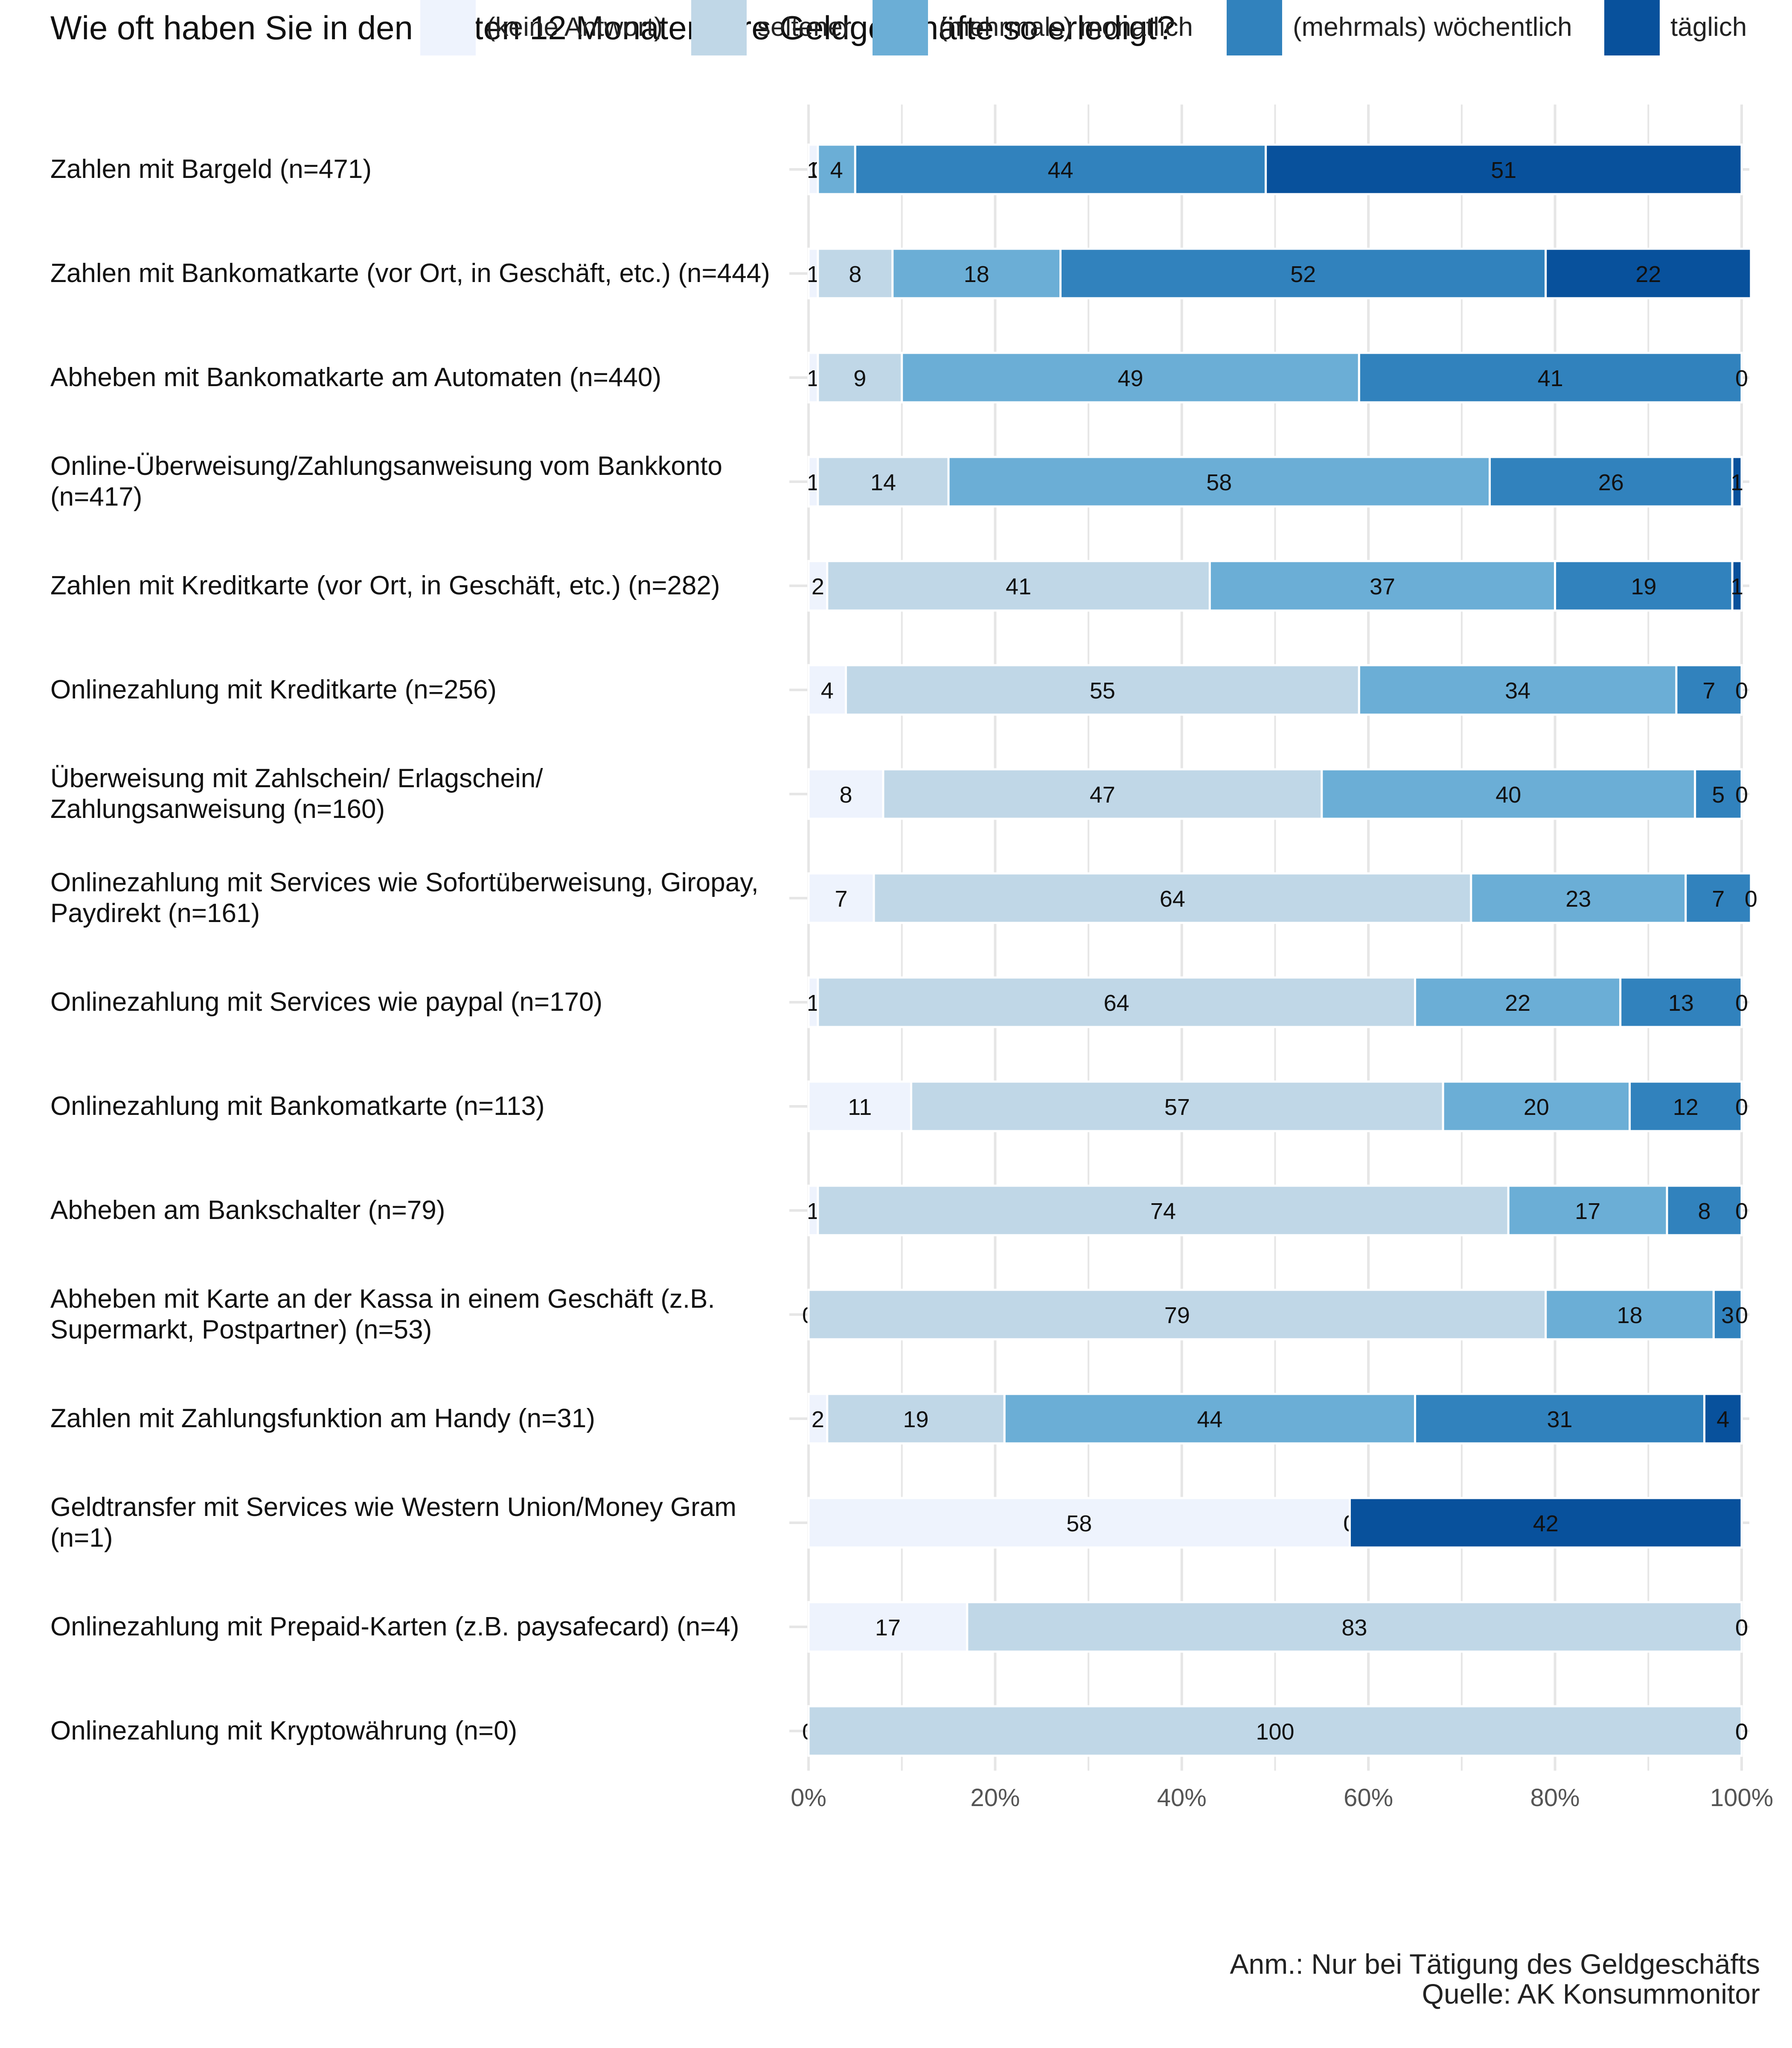 Image resolution: width=1792 pixels, height=2048 pixels. What do you see at coordinates (1102, 795) in the screenshot?
I see `data-label: 47` at bounding box center [1102, 795].